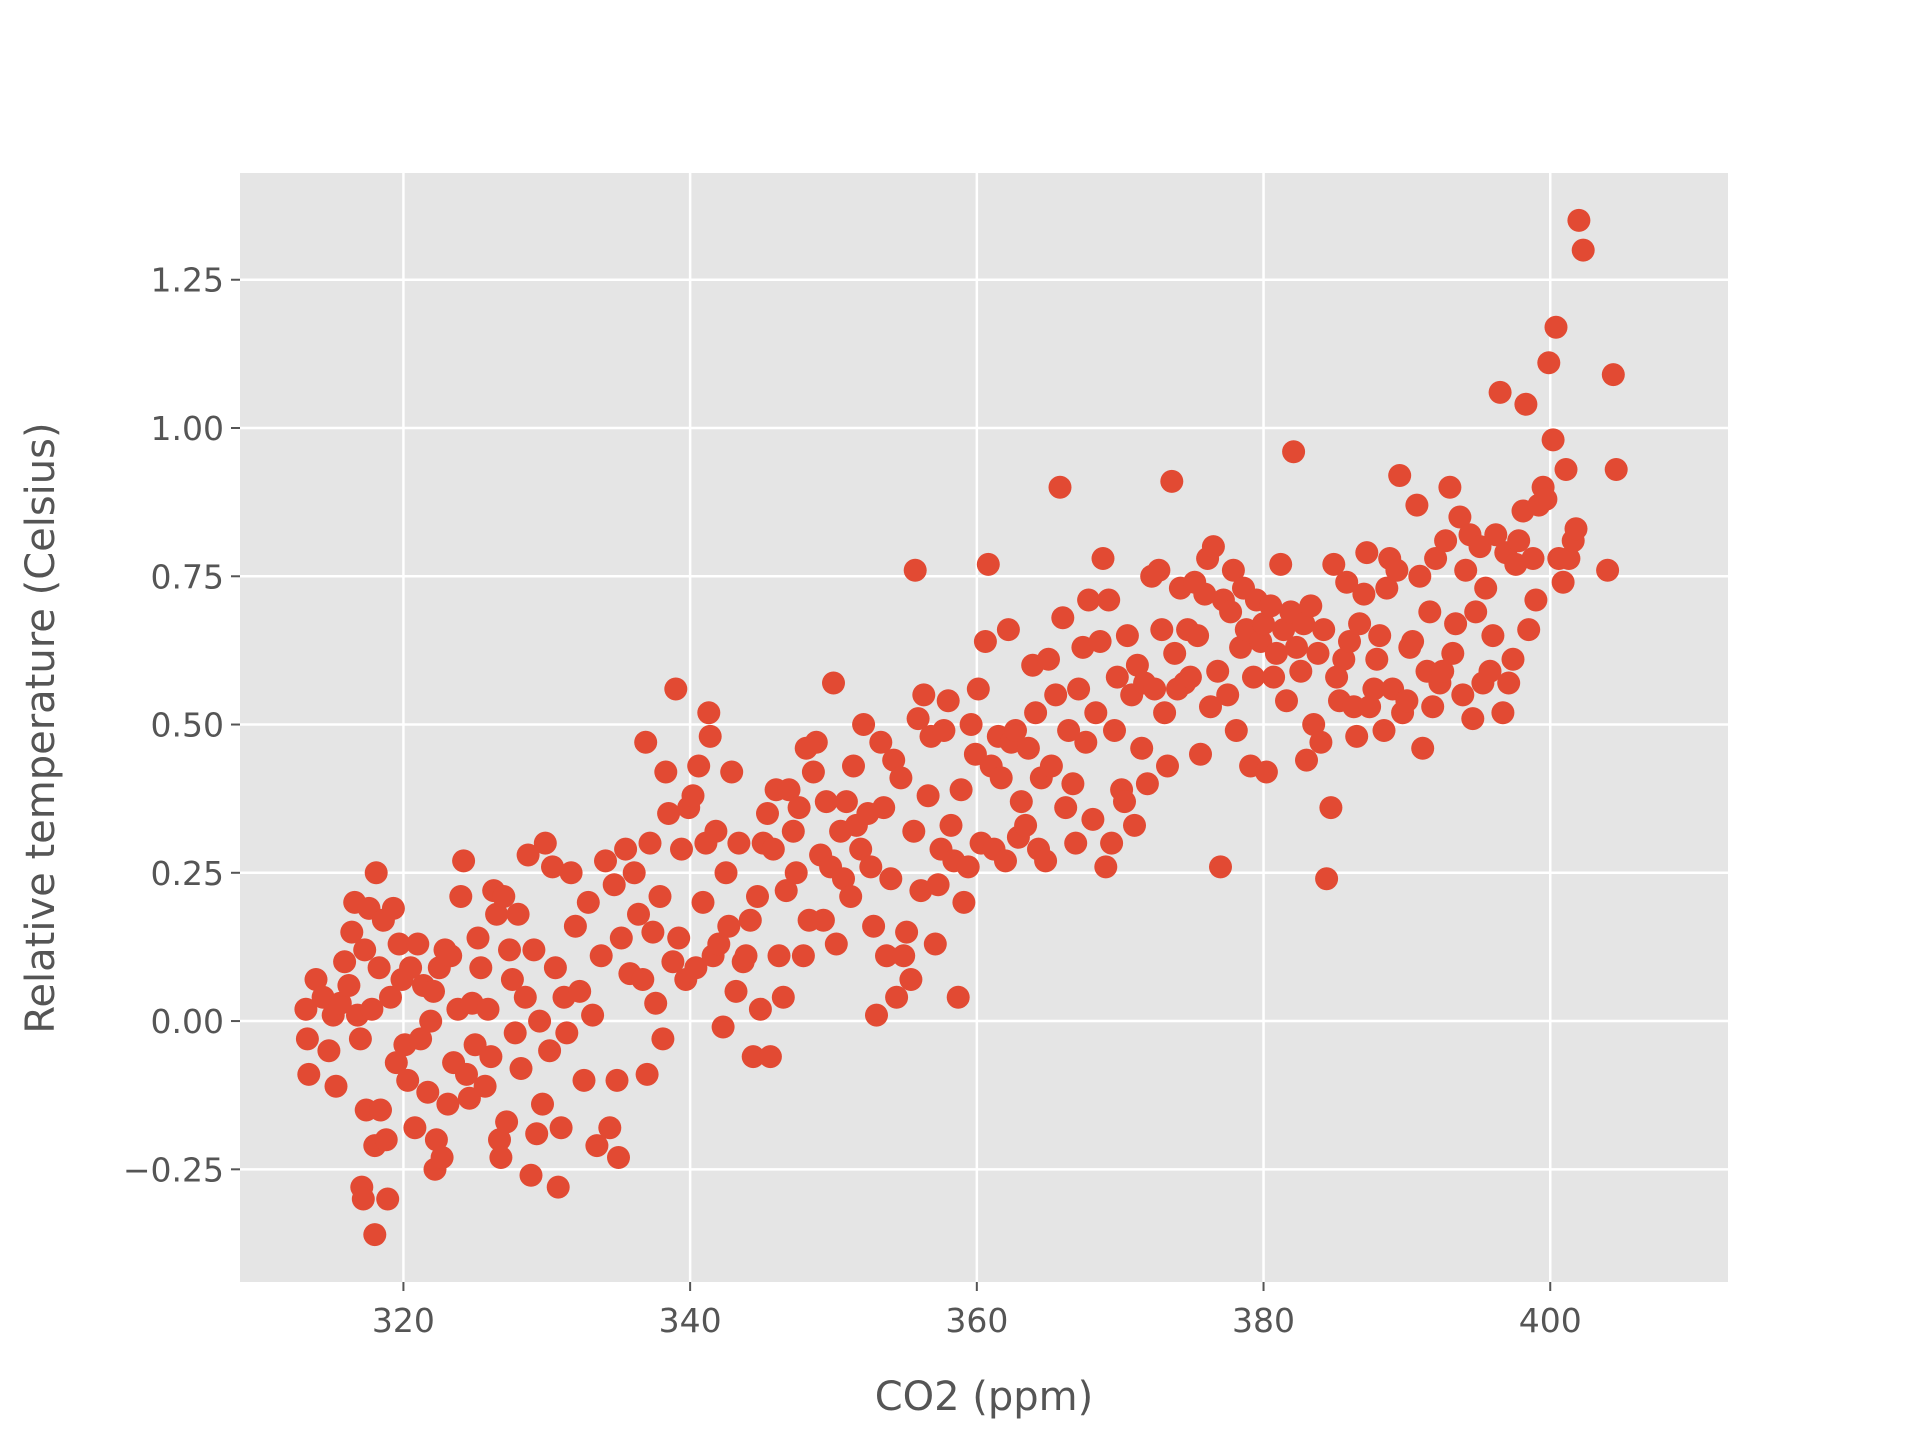 The width and height of the screenshot is (1920, 1440). What do you see at coordinates (187, 1021) in the screenshot?
I see `y-tick-label: 0.00` at bounding box center [187, 1021].